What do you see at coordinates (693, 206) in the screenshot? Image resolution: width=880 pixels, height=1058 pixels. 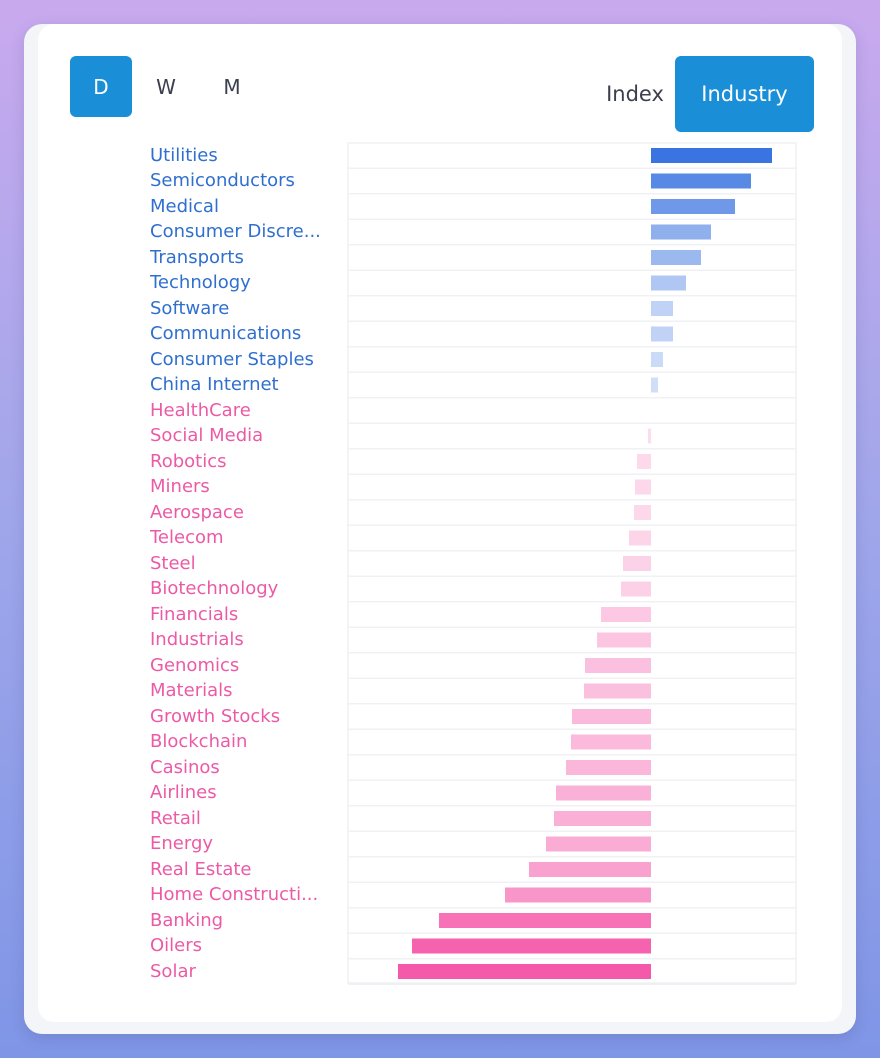 I see `bar-medical` at bounding box center [693, 206].